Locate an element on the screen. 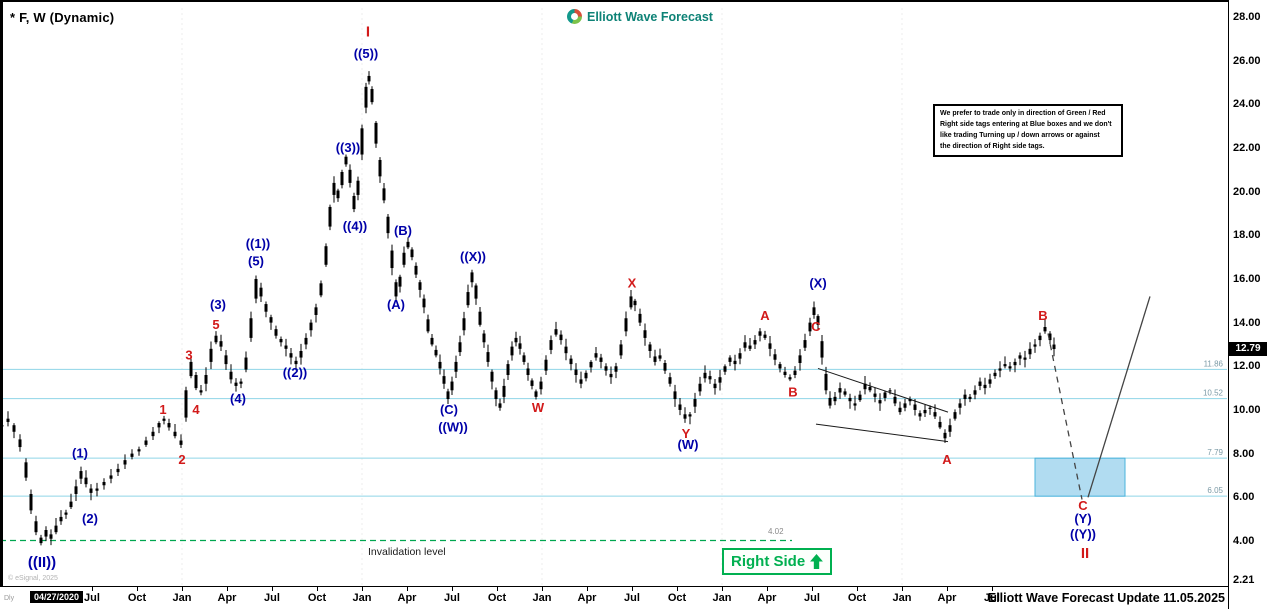 This screenshot has width=1280, height=609. wave-label: A is located at coordinates (765, 315).